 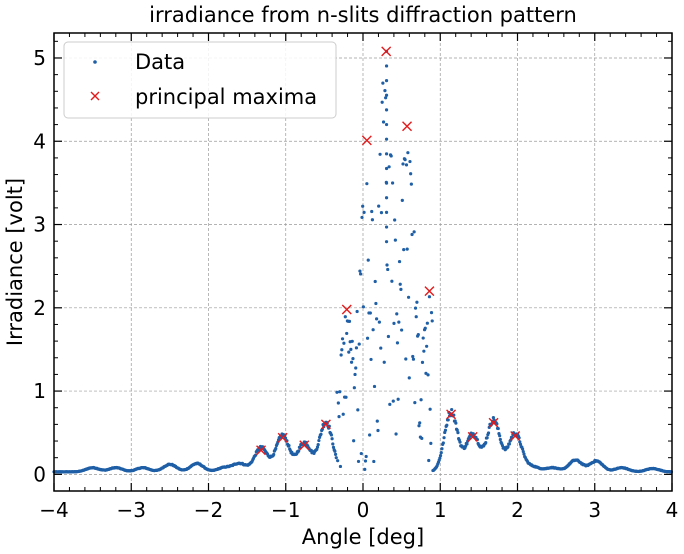 What do you see at coordinates (594, 510) in the screenshot?
I see `x-tick-label: 3` at bounding box center [594, 510].